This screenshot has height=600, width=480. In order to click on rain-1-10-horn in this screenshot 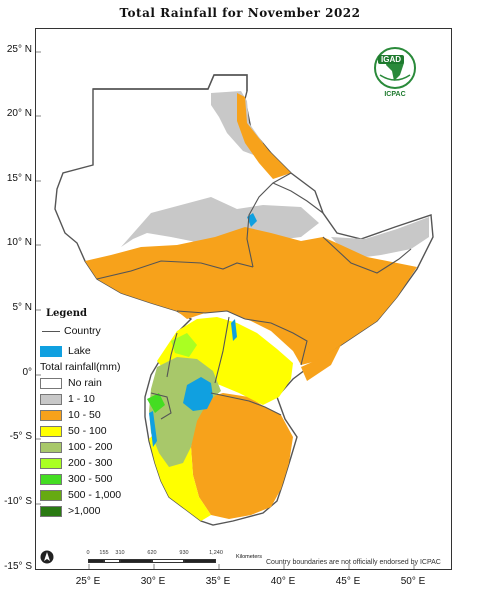, I will do `click(380, 238)`.